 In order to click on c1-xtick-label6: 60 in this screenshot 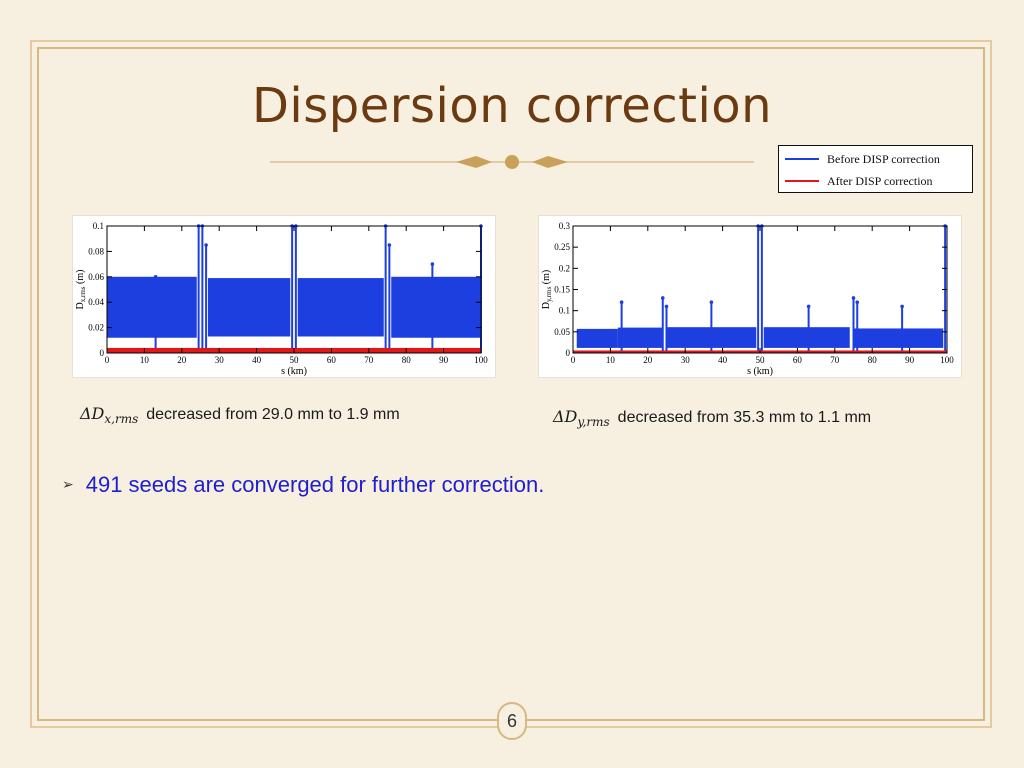, I will do `click(798, 360)`.